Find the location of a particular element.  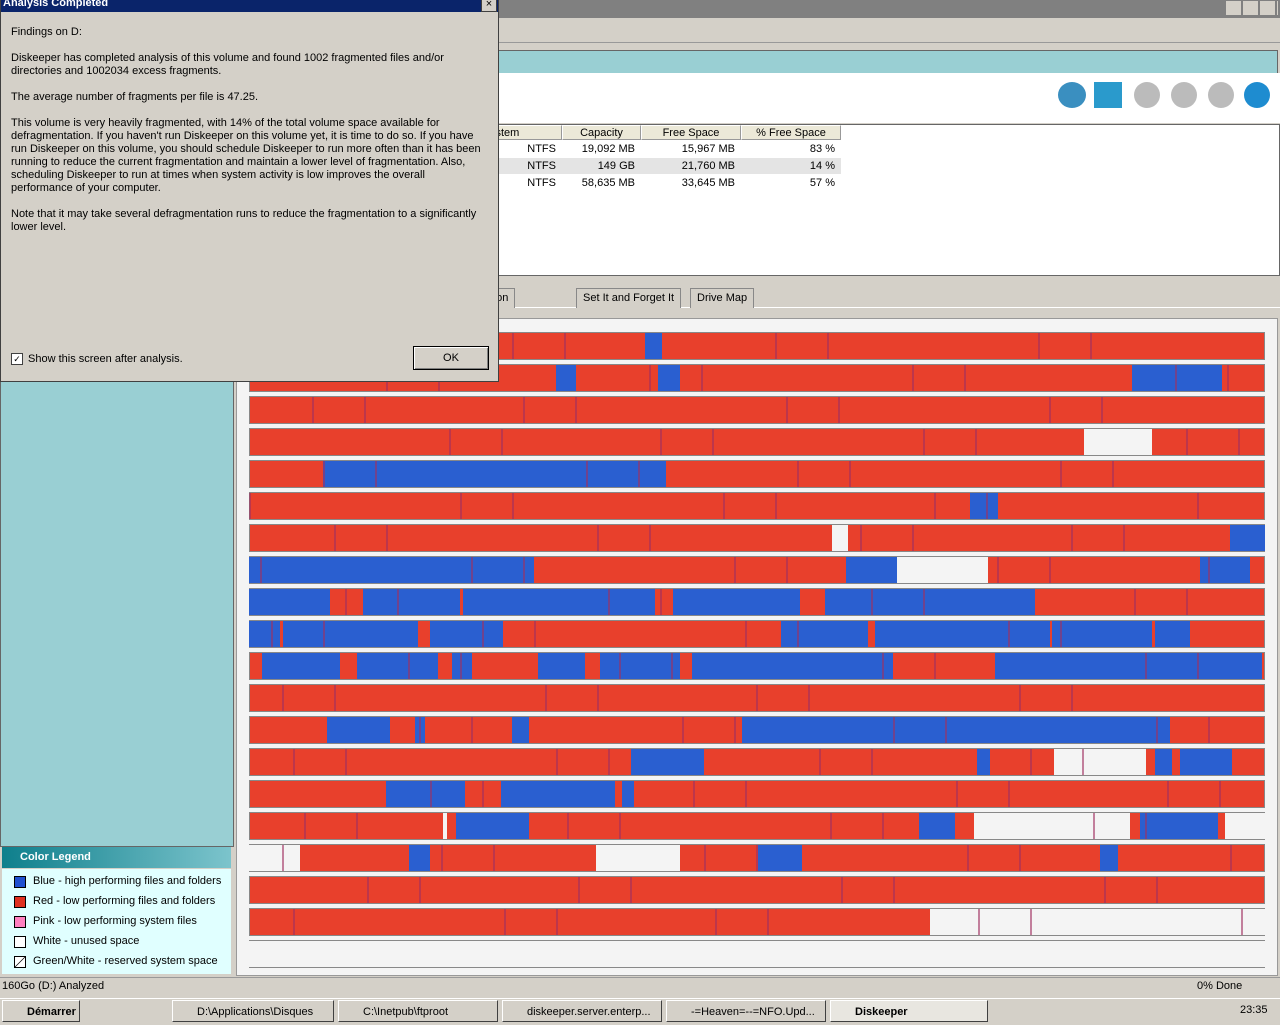

table-cell: 58,635 MB is located at coordinates (608, 183).